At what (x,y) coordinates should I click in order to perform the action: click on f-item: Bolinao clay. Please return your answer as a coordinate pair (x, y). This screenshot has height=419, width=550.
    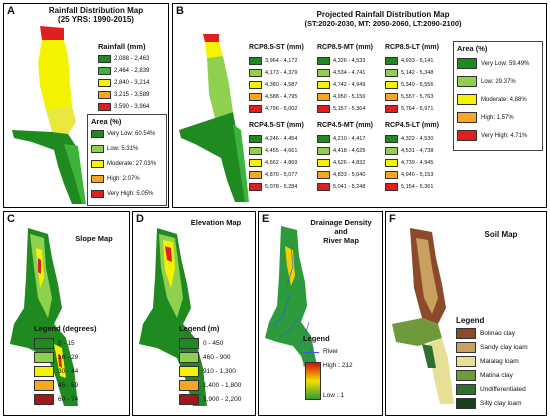
    Looking at the image, I should click on (485, 333).